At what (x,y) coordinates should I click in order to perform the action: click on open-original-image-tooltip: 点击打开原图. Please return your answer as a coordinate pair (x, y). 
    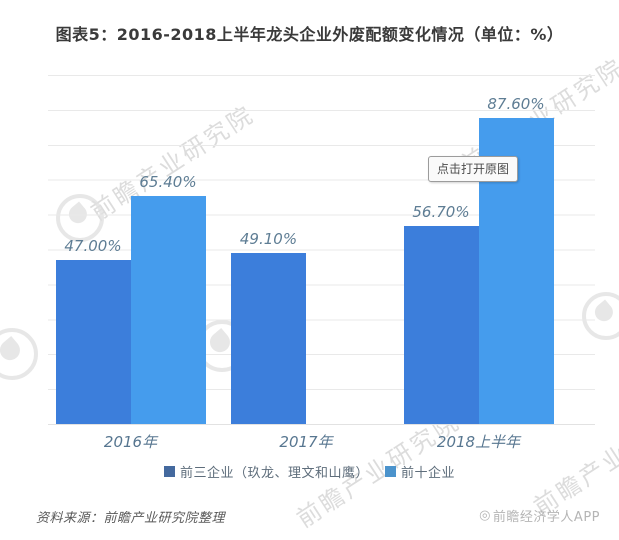
    Looking at the image, I should click on (473, 169).